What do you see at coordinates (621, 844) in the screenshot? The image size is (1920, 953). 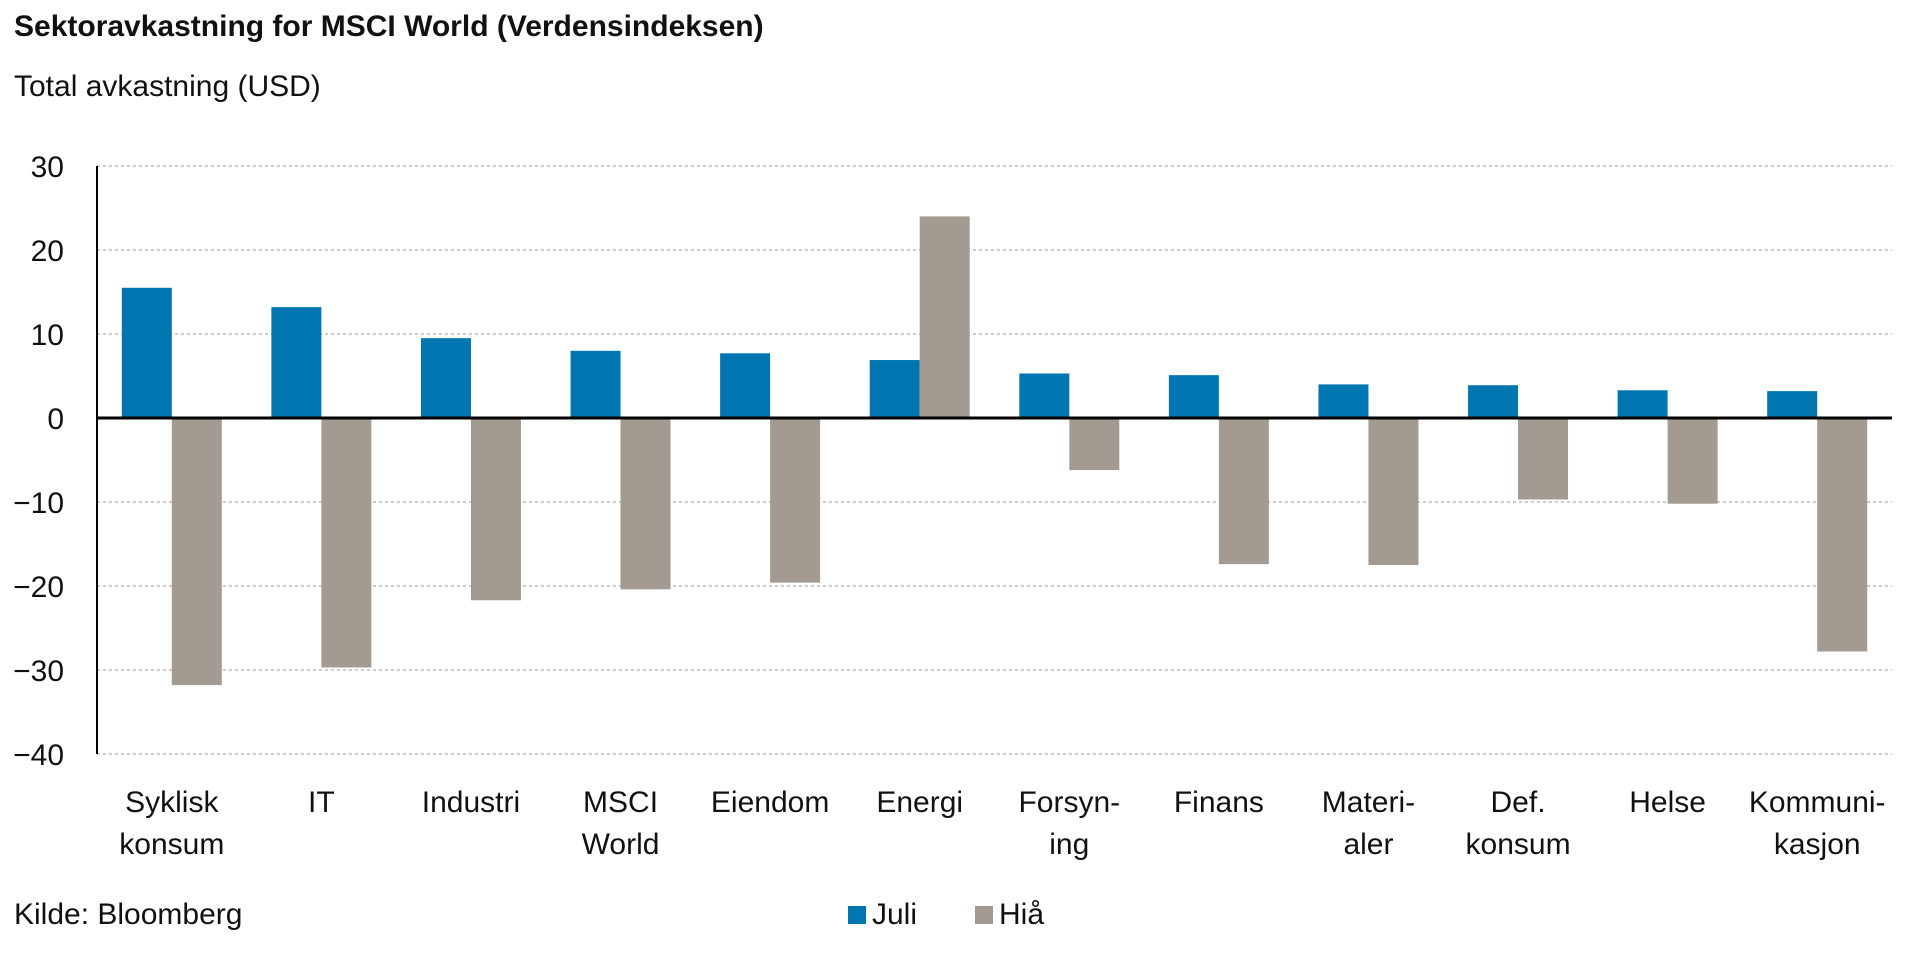 I see `x-category-label: World` at bounding box center [621, 844].